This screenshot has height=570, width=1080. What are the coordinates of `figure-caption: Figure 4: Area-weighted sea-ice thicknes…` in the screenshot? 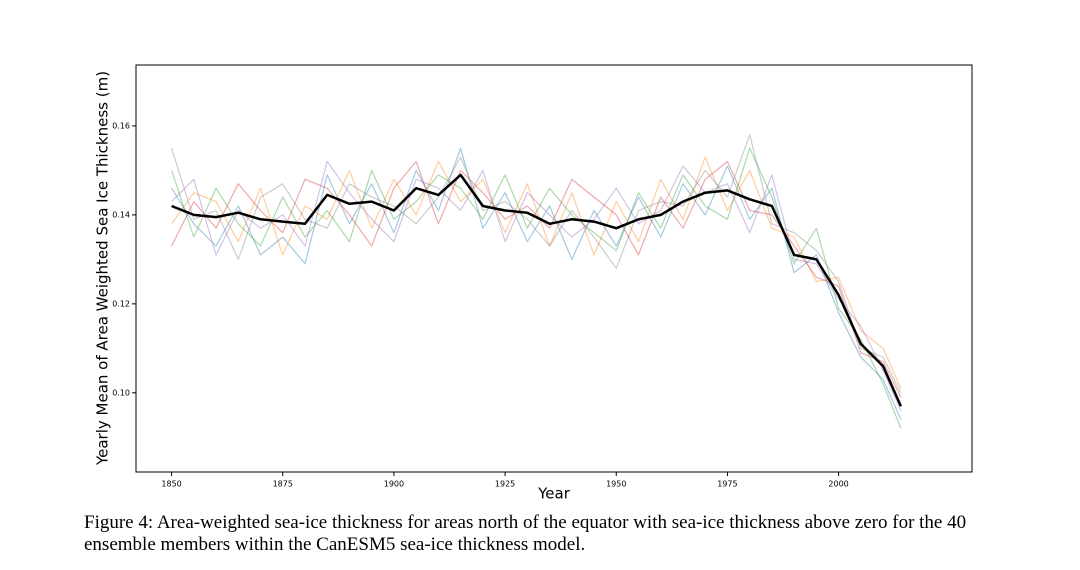 It's located at (525, 533).